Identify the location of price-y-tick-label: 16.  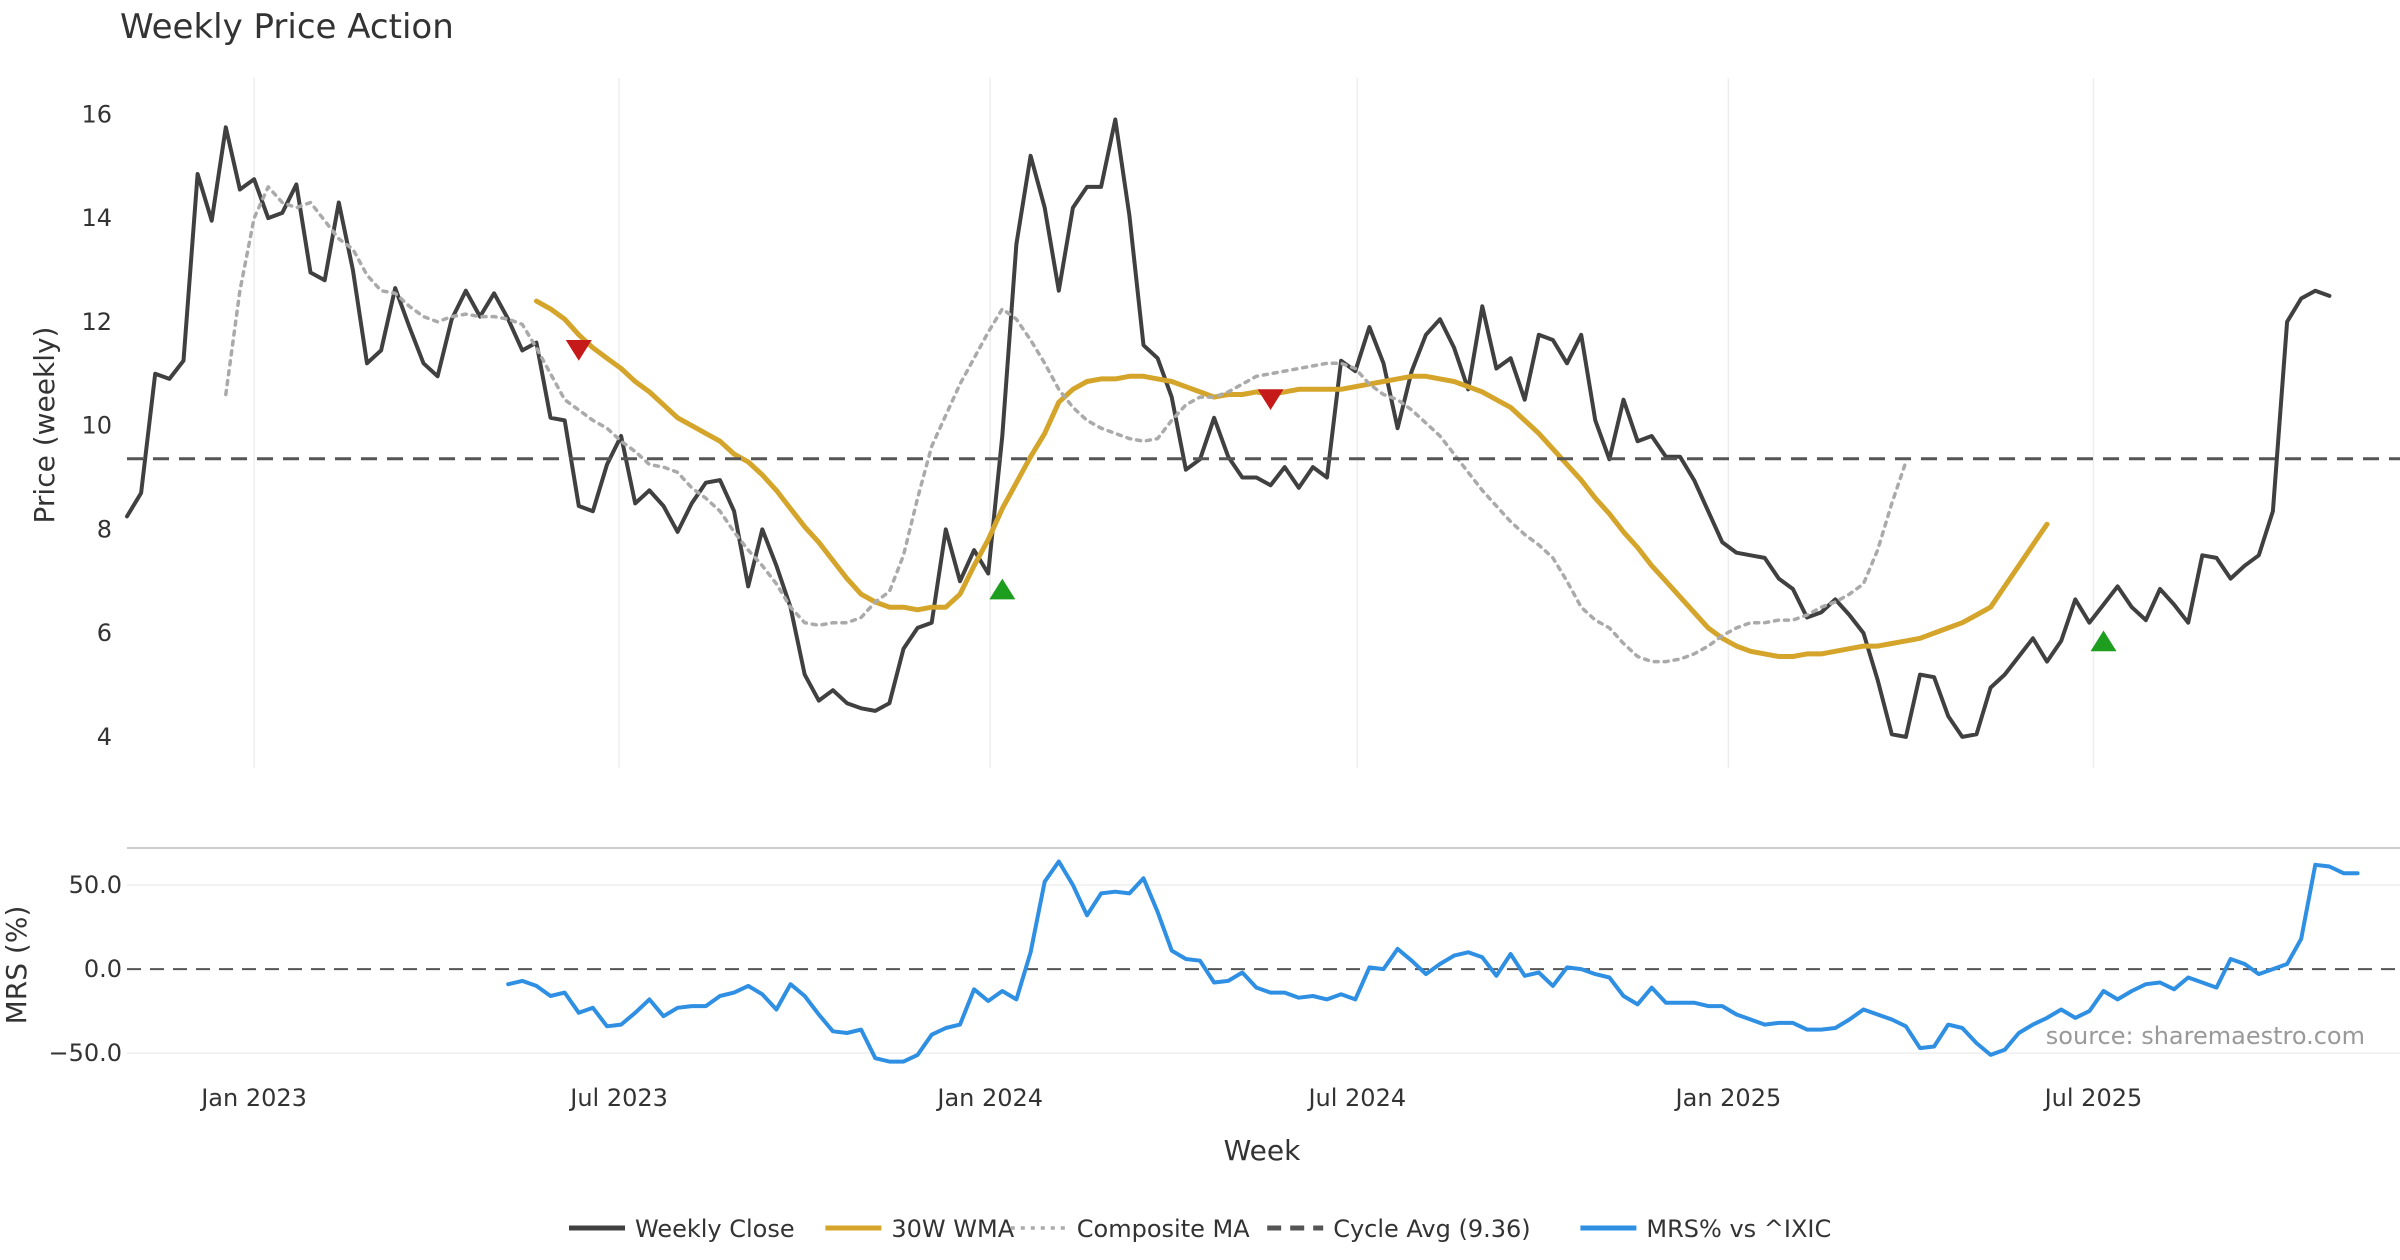
(96, 114).